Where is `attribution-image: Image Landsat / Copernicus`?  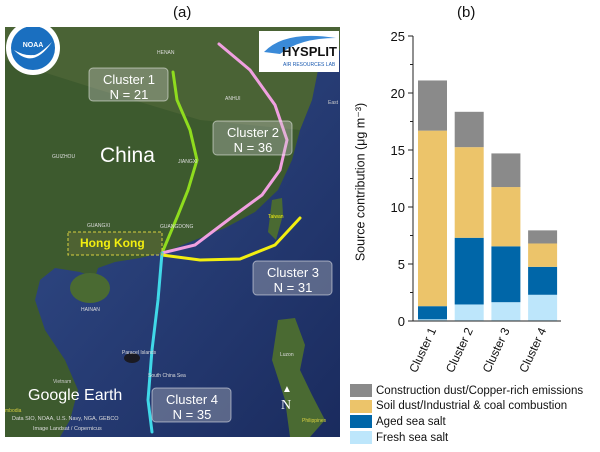
attribution-image: Image Landsat / Copernicus is located at coordinates (67, 429).